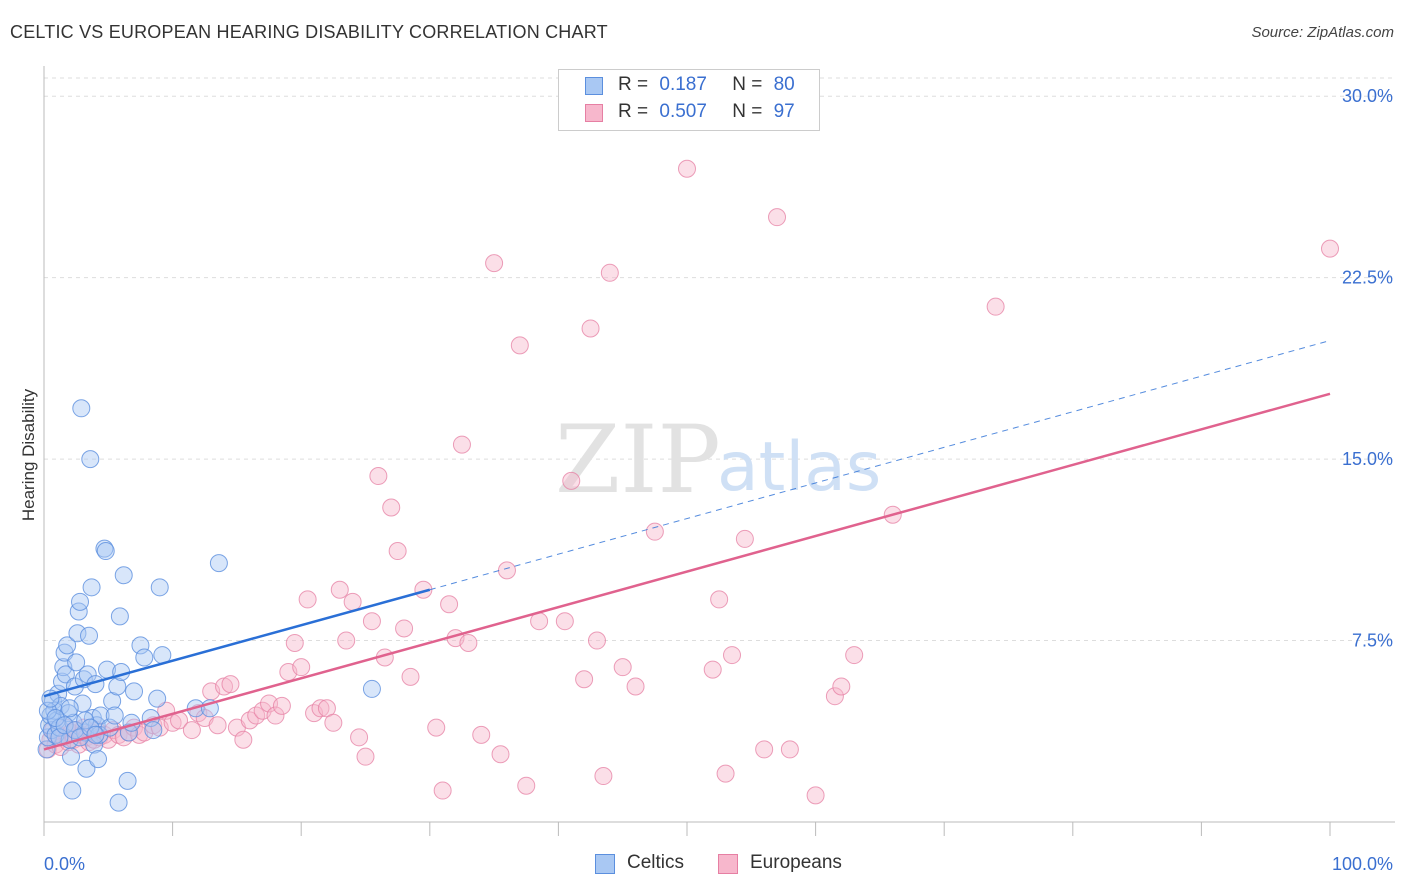 Image resolution: width=1406 pixels, height=892 pixels. Describe the element at coordinates (784, 84) in the screenshot. I see `celtics-n-value: 80` at that location.